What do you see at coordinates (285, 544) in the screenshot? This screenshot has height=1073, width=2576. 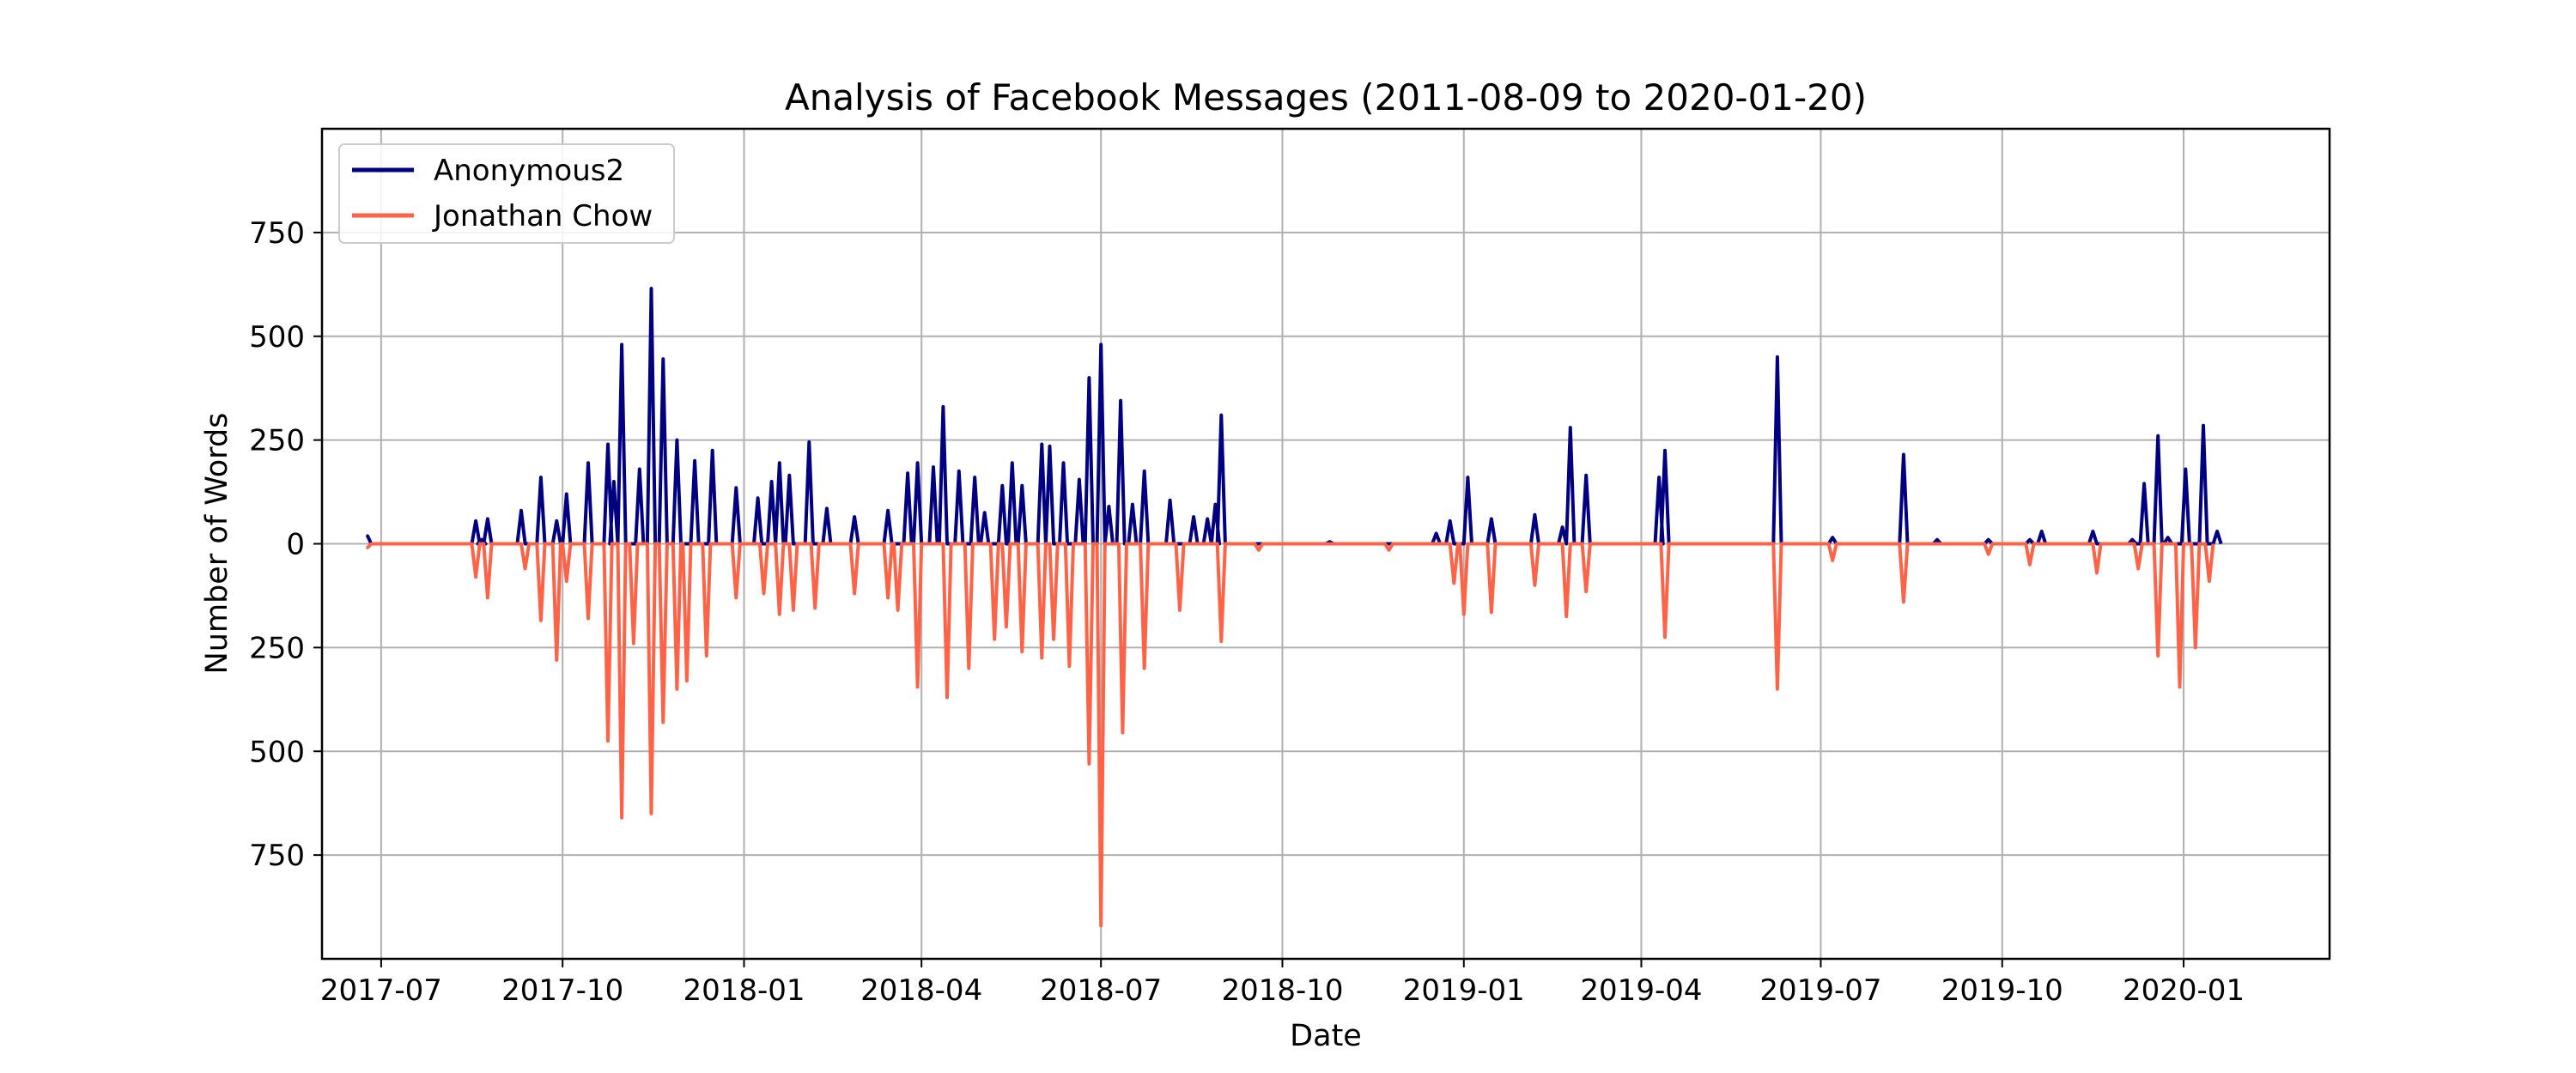 I see `y-axis: 750 500 250 0 250 500 750` at bounding box center [285, 544].